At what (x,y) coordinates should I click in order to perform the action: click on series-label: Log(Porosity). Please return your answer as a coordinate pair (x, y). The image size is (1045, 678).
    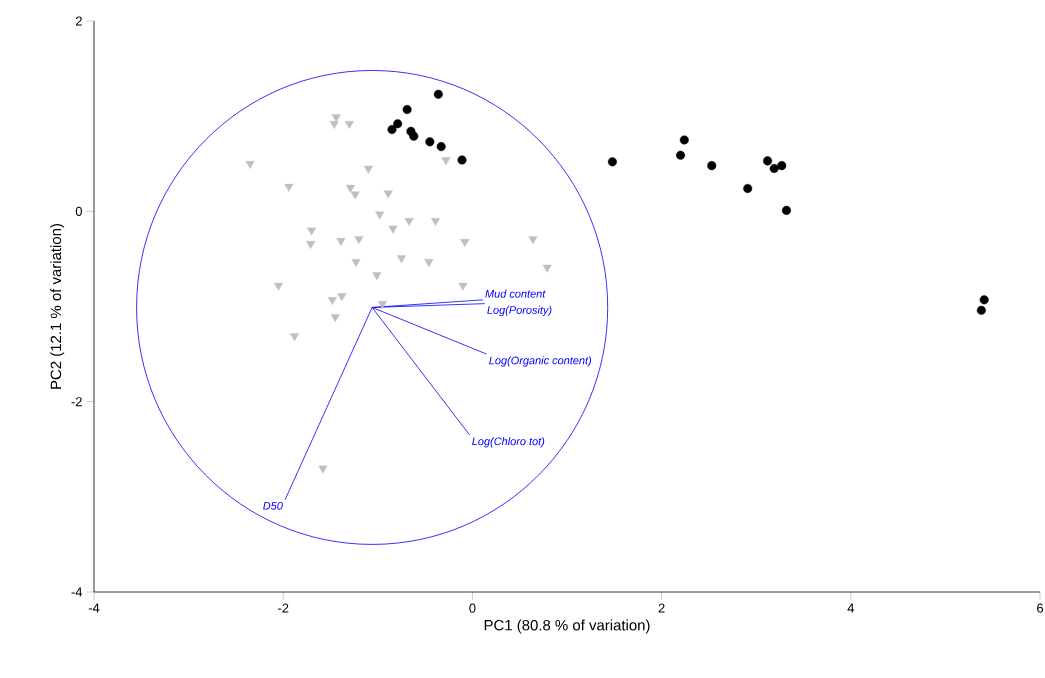
    Looking at the image, I should click on (519, 311).